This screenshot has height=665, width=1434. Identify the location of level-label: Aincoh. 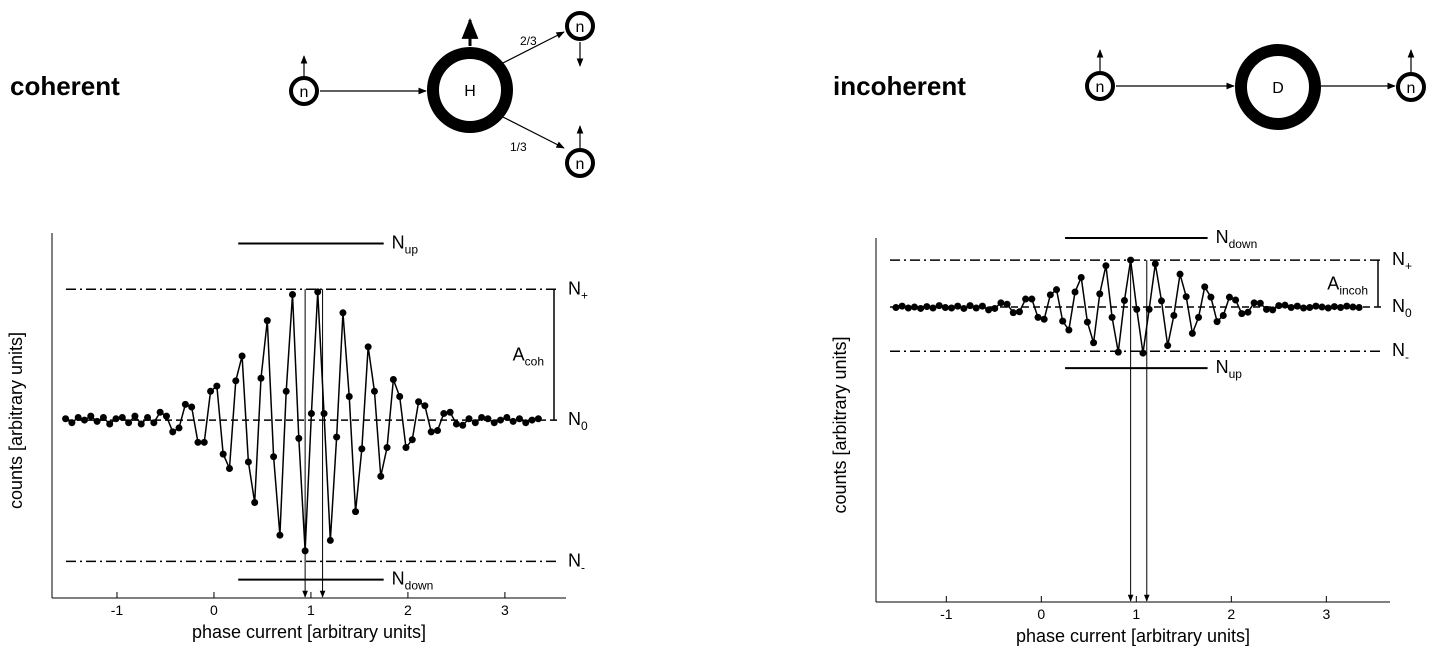
(1347, 286).